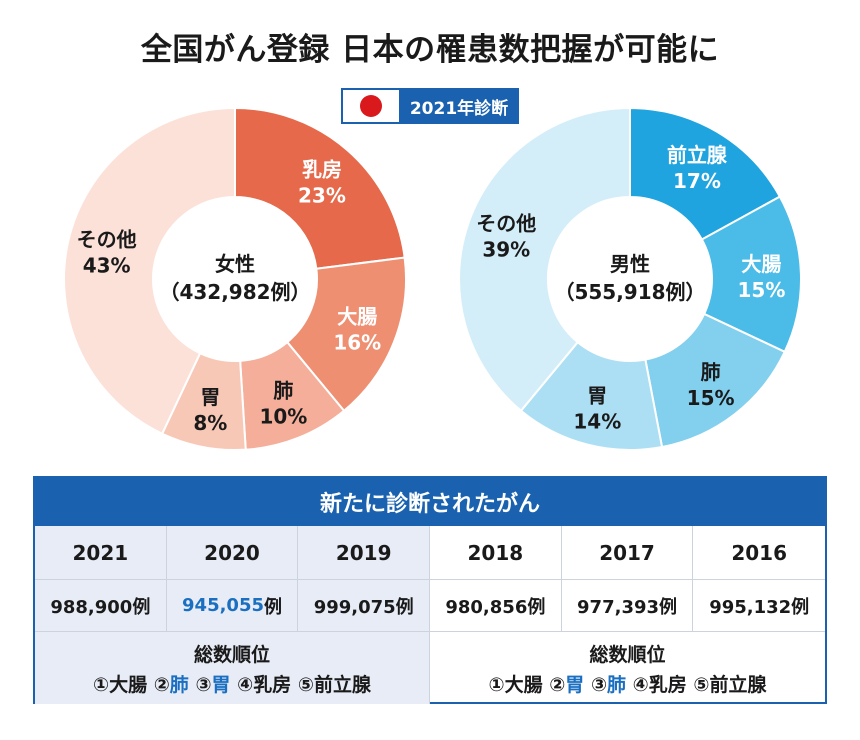  What do you see at coordinates (761, 277) in the screenshot?
I see `slice-label: 大腸 15%` at bounding box center [761, 277].